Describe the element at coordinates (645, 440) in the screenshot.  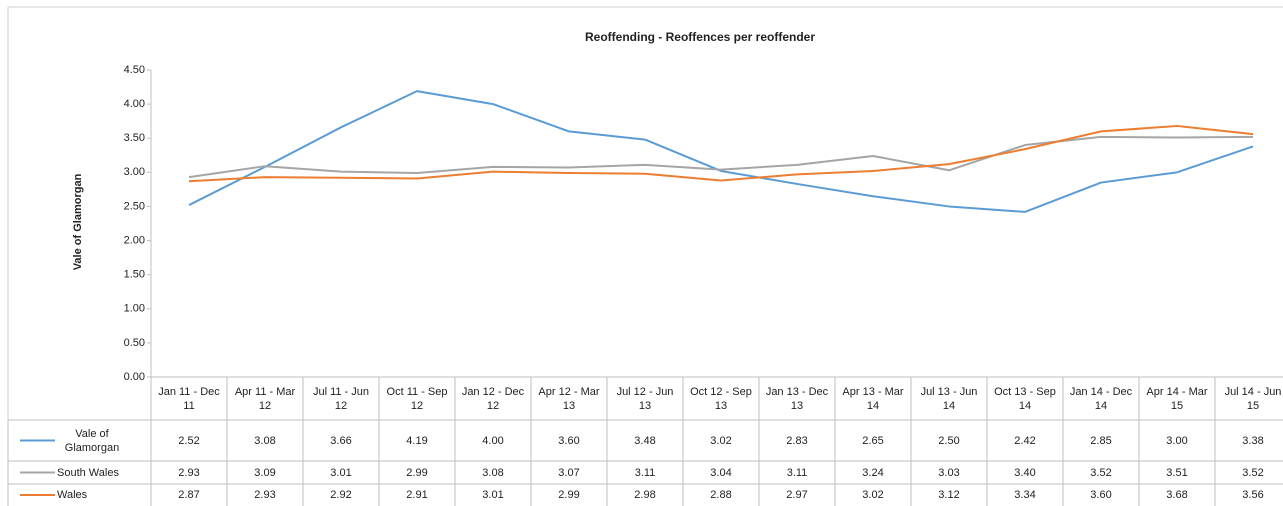
I see `data-label: 3.48` at that location.